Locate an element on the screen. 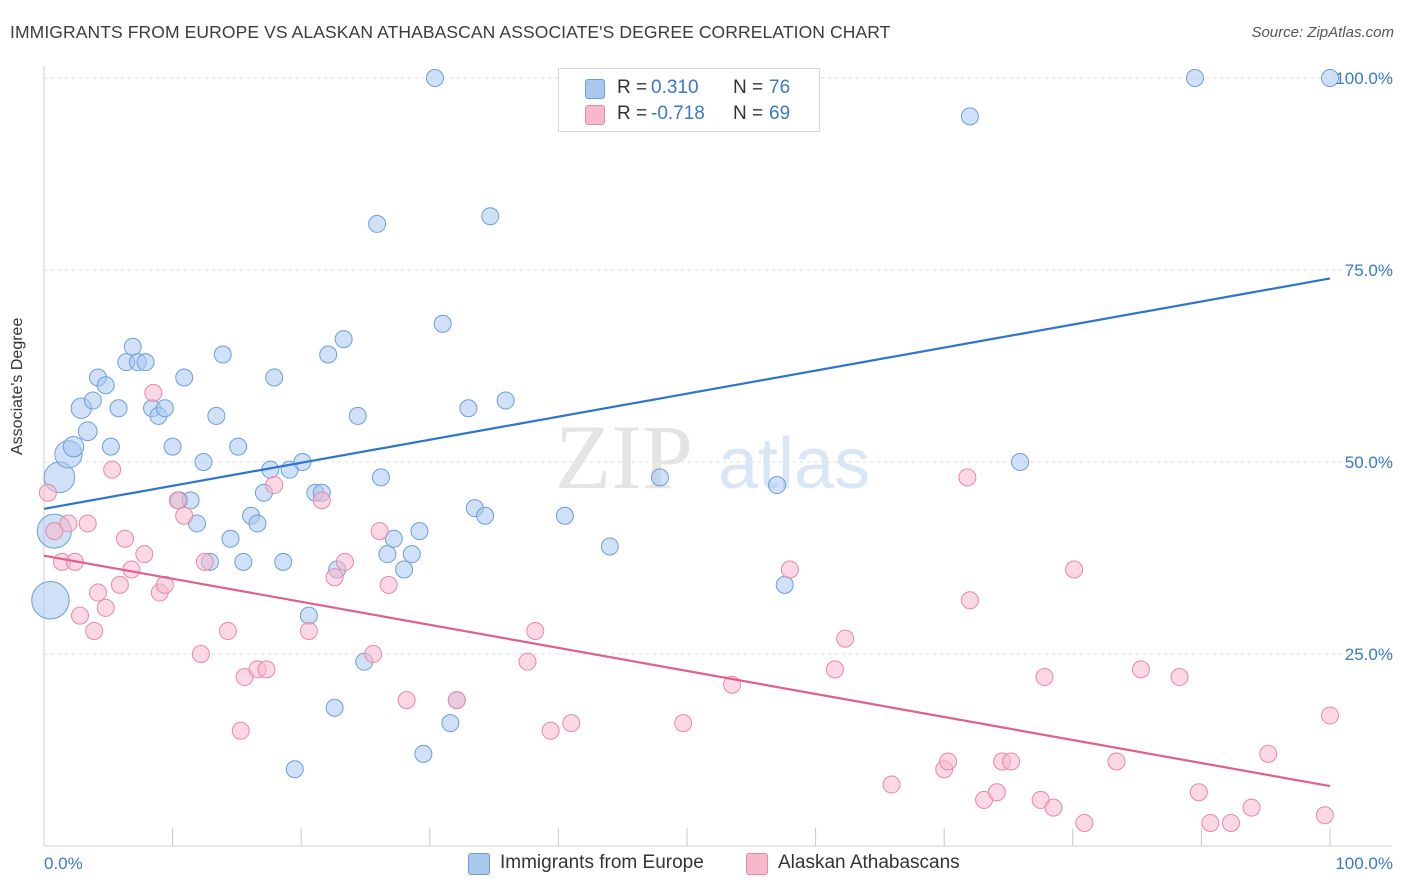 This screenshot has height=892, width=1406. series-swatch-europe is located at coordinates (479, 864).